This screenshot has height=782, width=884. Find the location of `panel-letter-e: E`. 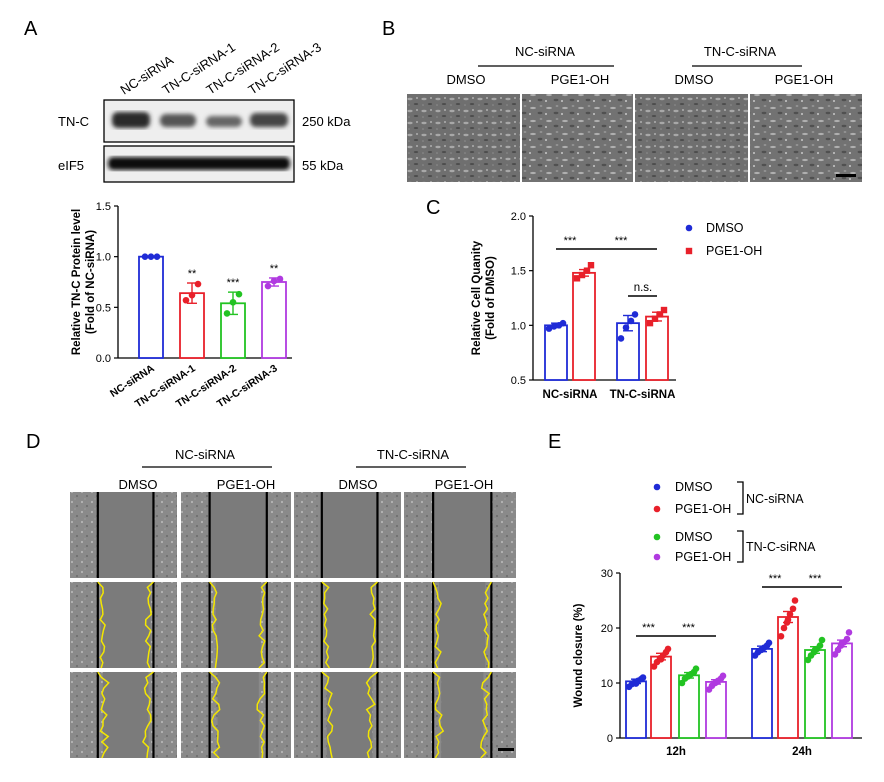

panel-letter-e: E is located at coordinates (554, 442).